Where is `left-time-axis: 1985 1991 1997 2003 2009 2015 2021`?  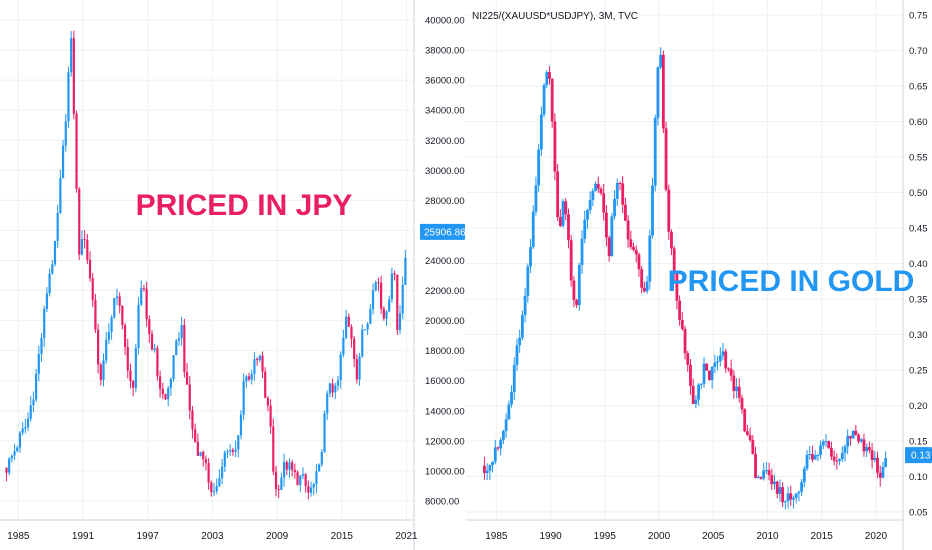 left-time-axis: 1985 1991 1997 2003 2009 2015 2021 is located at coordinates (209, 530).